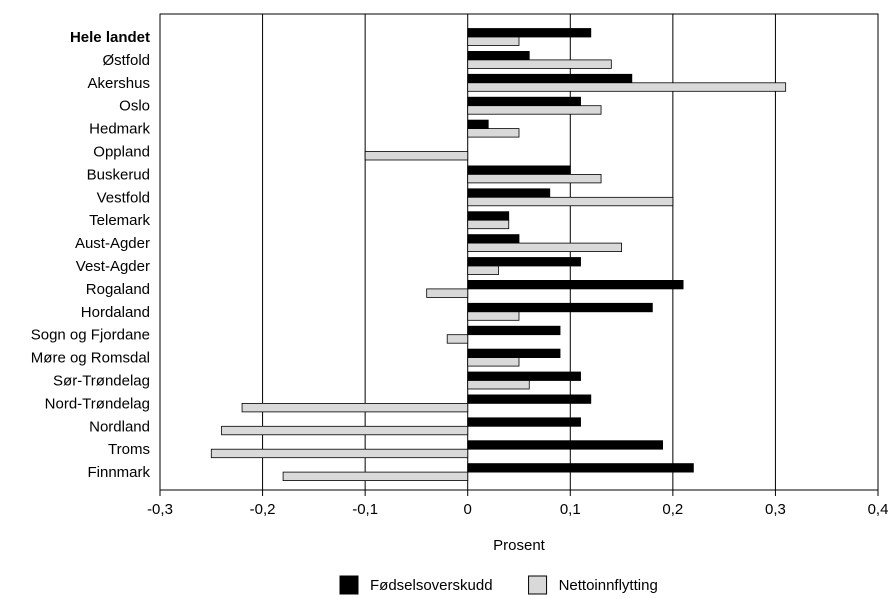 This screenshot has width=889, height=599. I want to click on y-tick-label: Telemark, so click(119, 220).